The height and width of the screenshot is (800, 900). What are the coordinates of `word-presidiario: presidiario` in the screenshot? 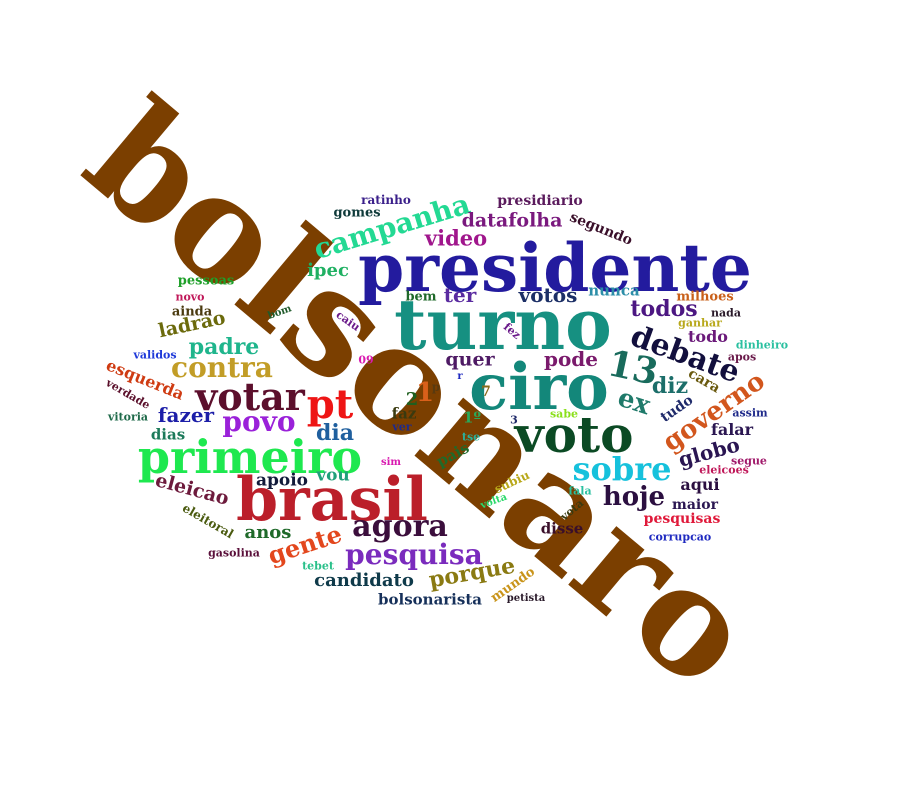 It's located at (540, 201).